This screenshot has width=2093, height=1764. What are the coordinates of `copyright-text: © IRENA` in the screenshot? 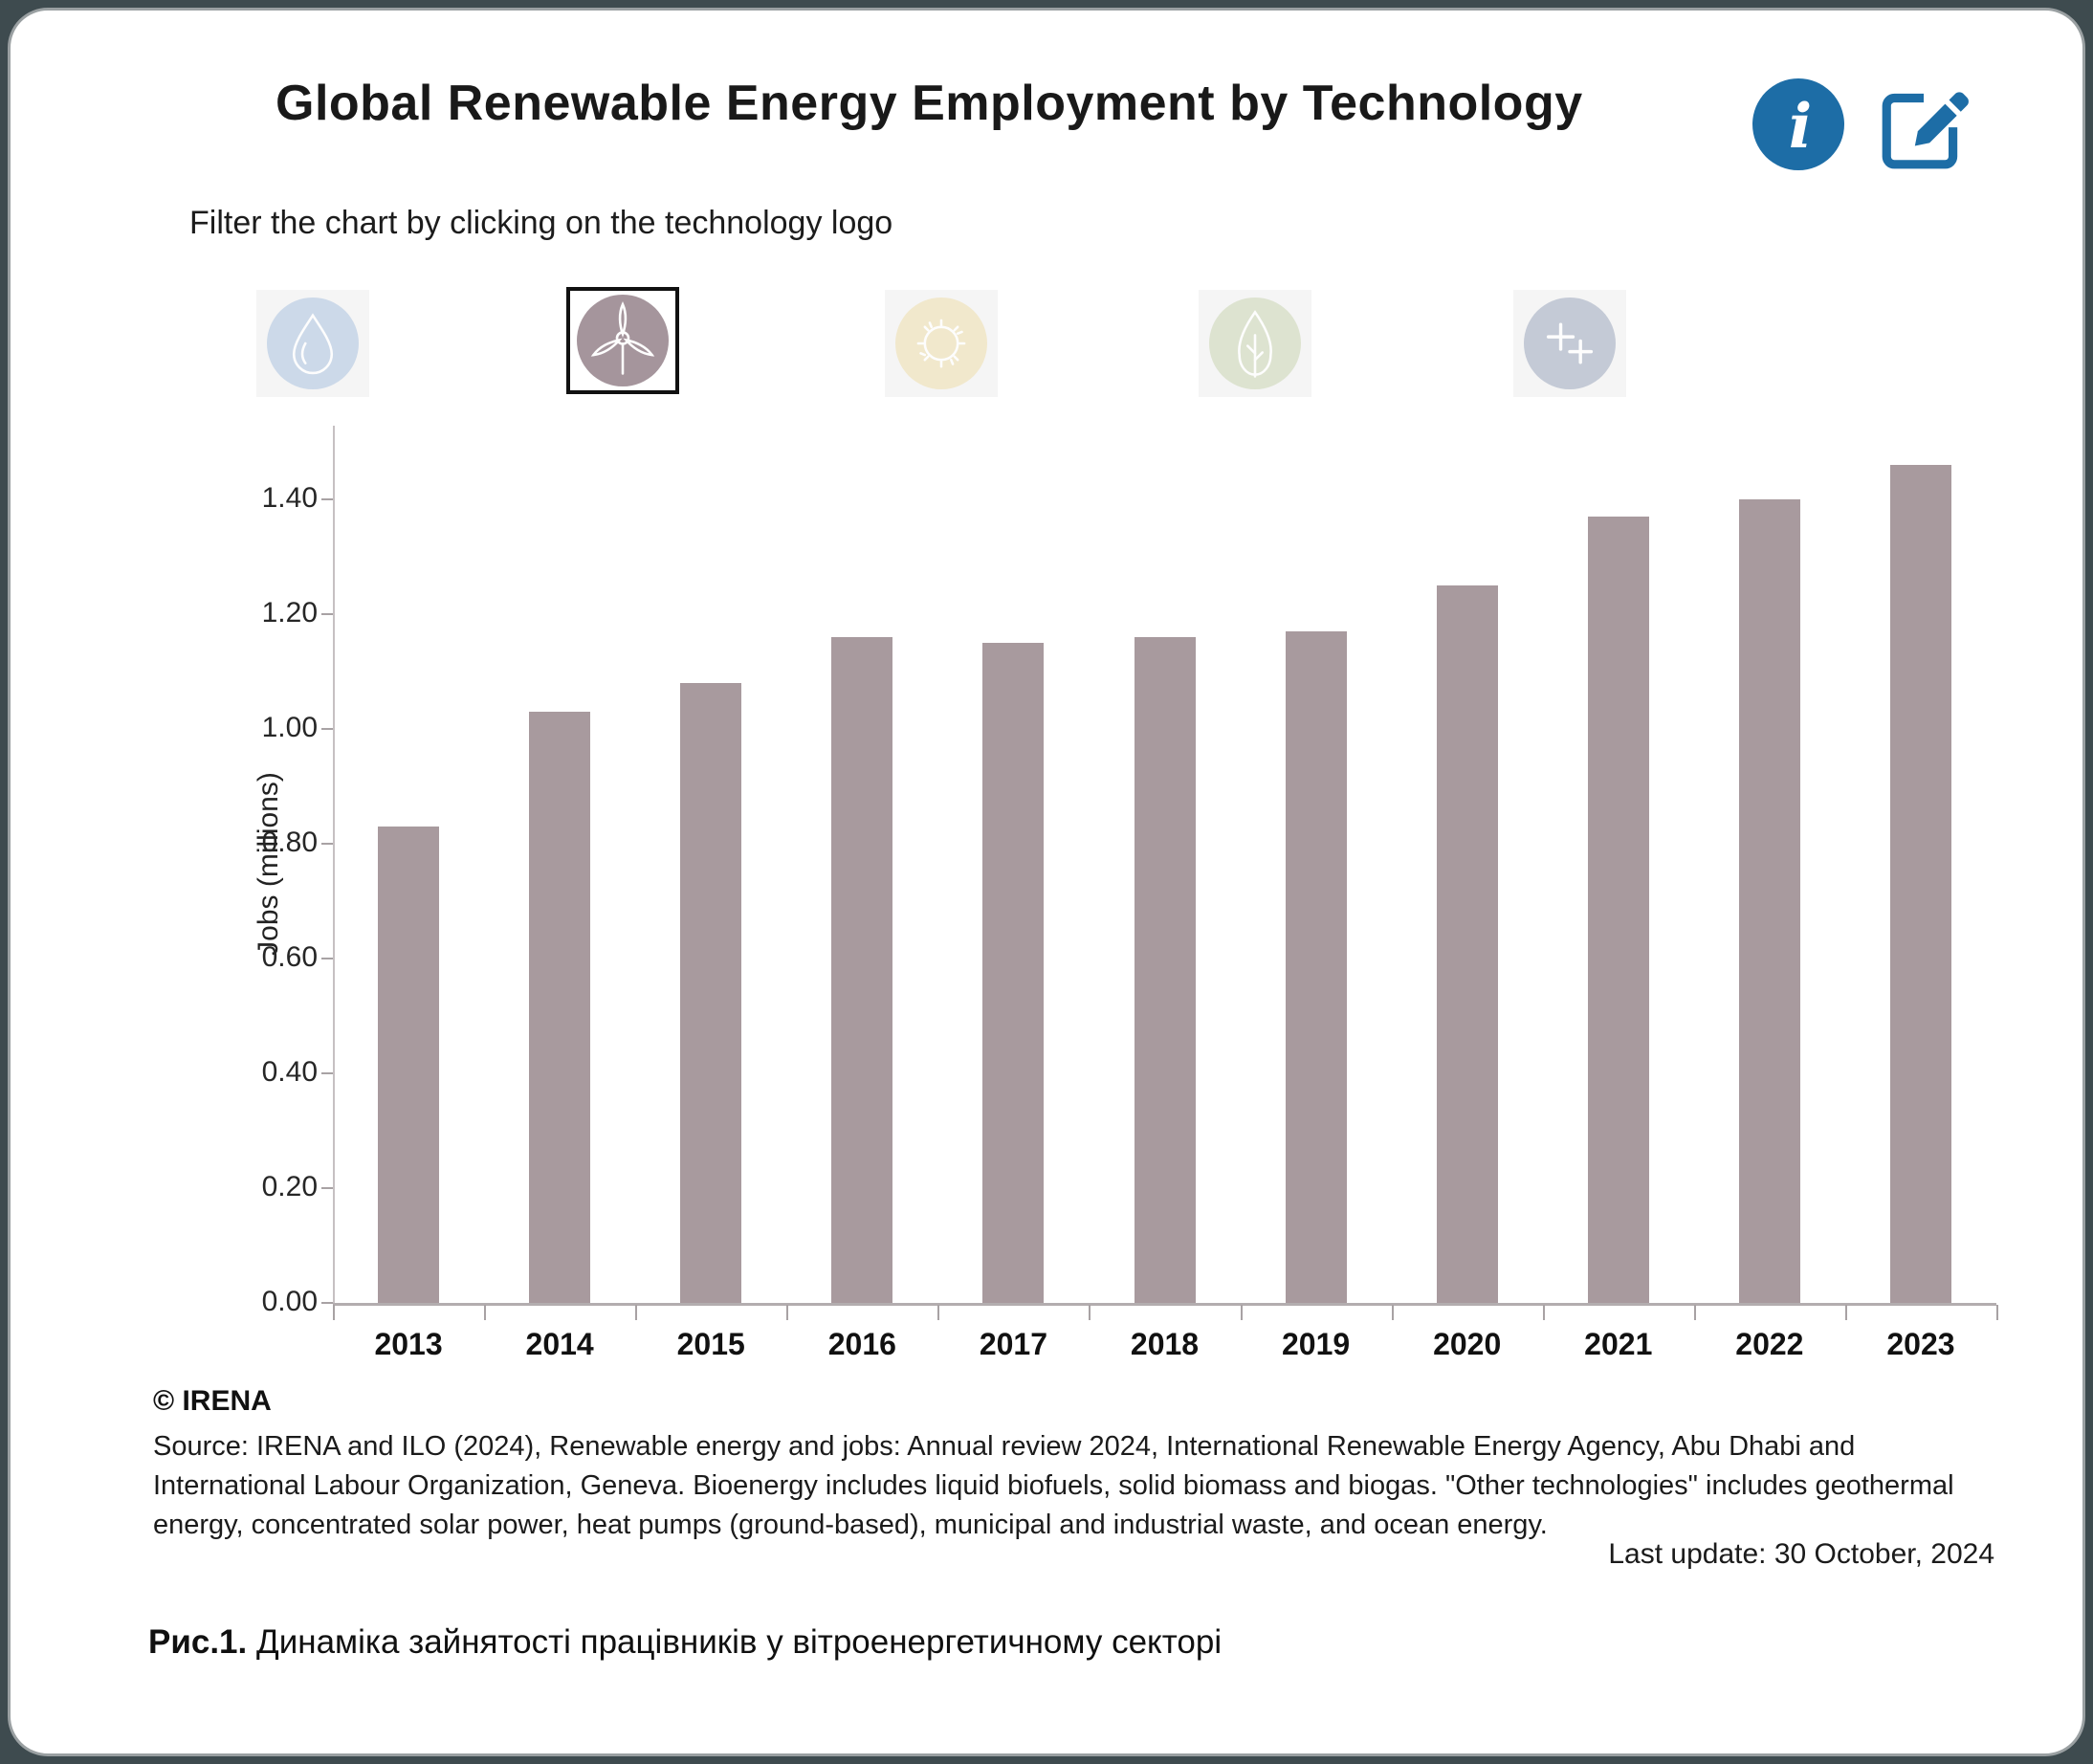 It's located at (212, 1401).